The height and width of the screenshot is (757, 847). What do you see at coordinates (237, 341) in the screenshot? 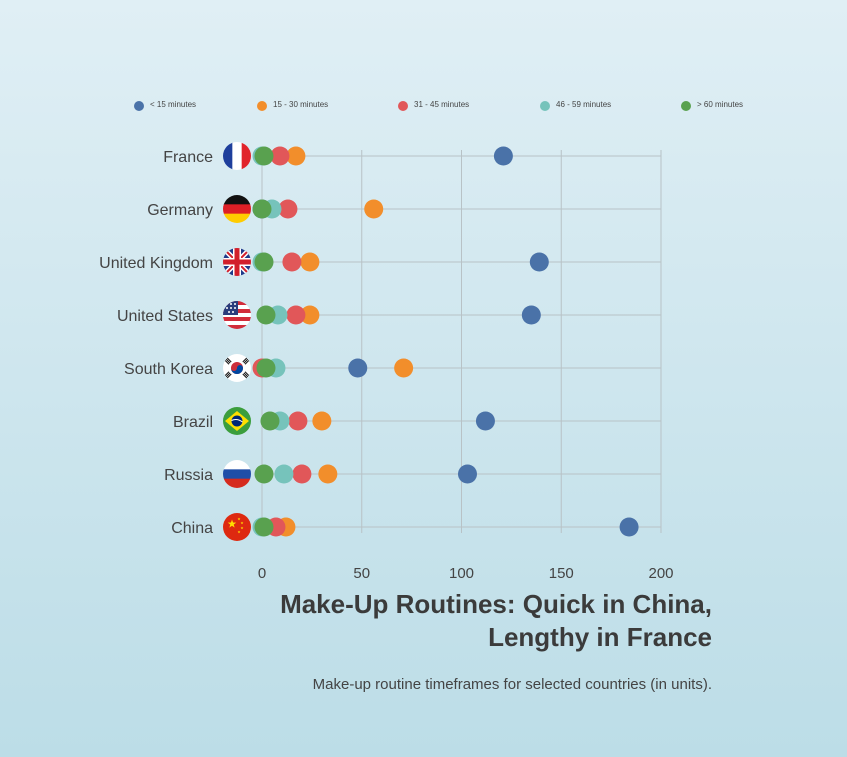
I see `flags` at bounding box center [237, 341].